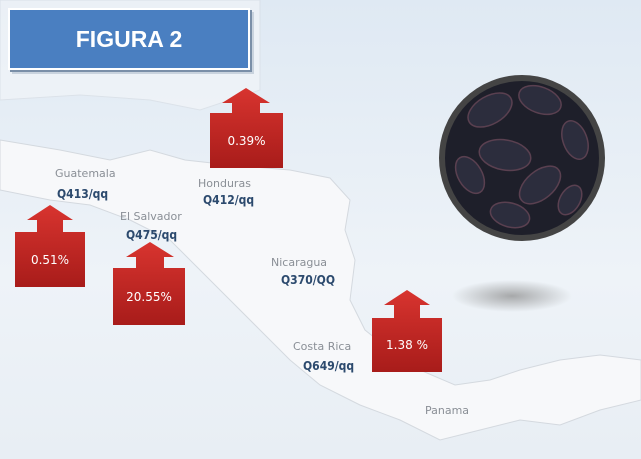  What do you see at coordinates (246, 140) in the screenshot?
I see `change-label: 0.39%` at bounding box center [246, 140].